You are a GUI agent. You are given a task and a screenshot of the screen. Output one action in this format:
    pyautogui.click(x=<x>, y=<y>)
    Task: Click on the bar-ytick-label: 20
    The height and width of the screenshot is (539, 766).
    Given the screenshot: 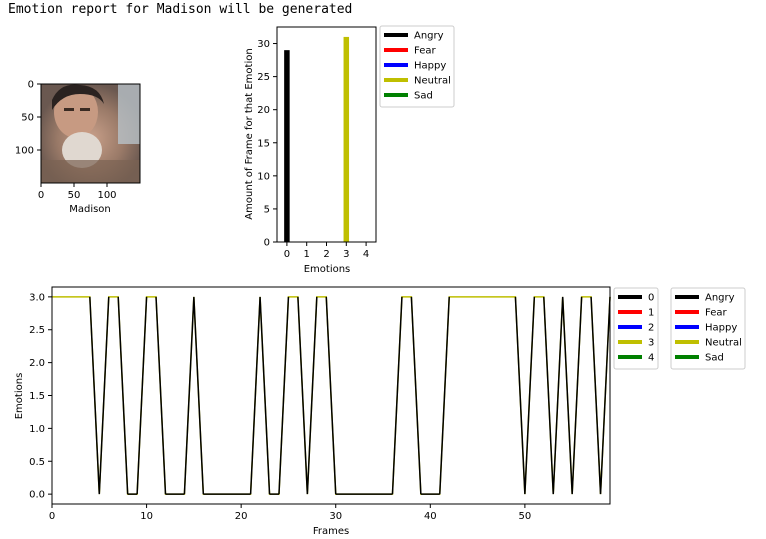 What is the action you would take?
    pyautogui.click(x=263, y=110)
    